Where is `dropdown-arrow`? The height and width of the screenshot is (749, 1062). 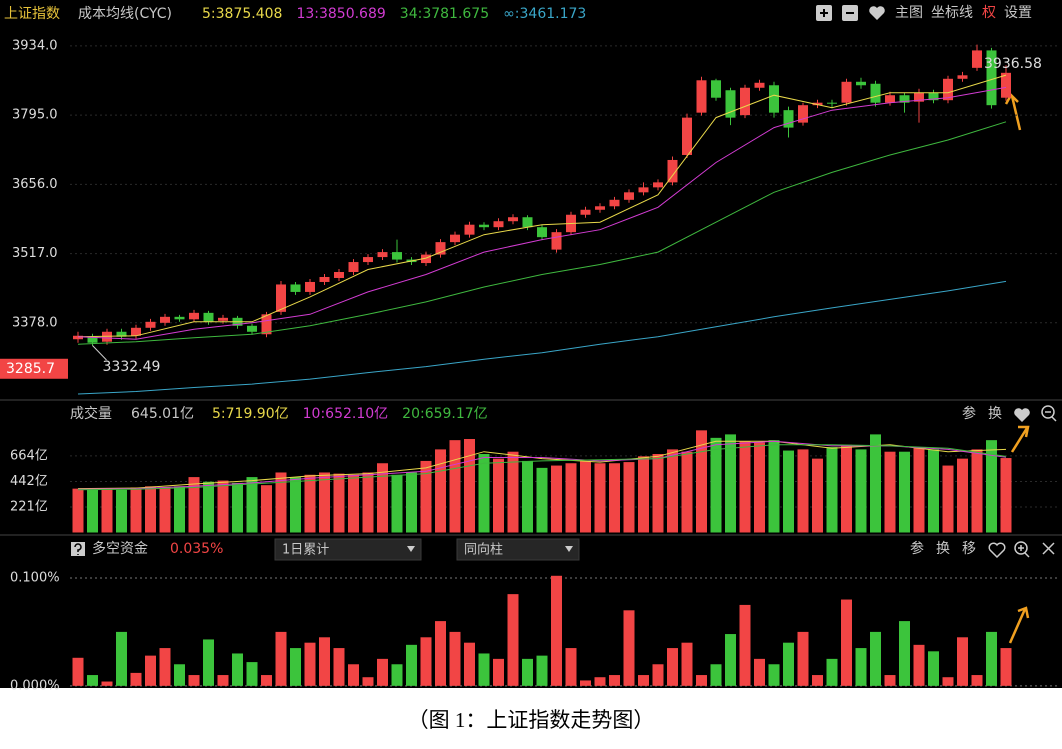
dropdown-arrow is located at coordinates (569, 549).